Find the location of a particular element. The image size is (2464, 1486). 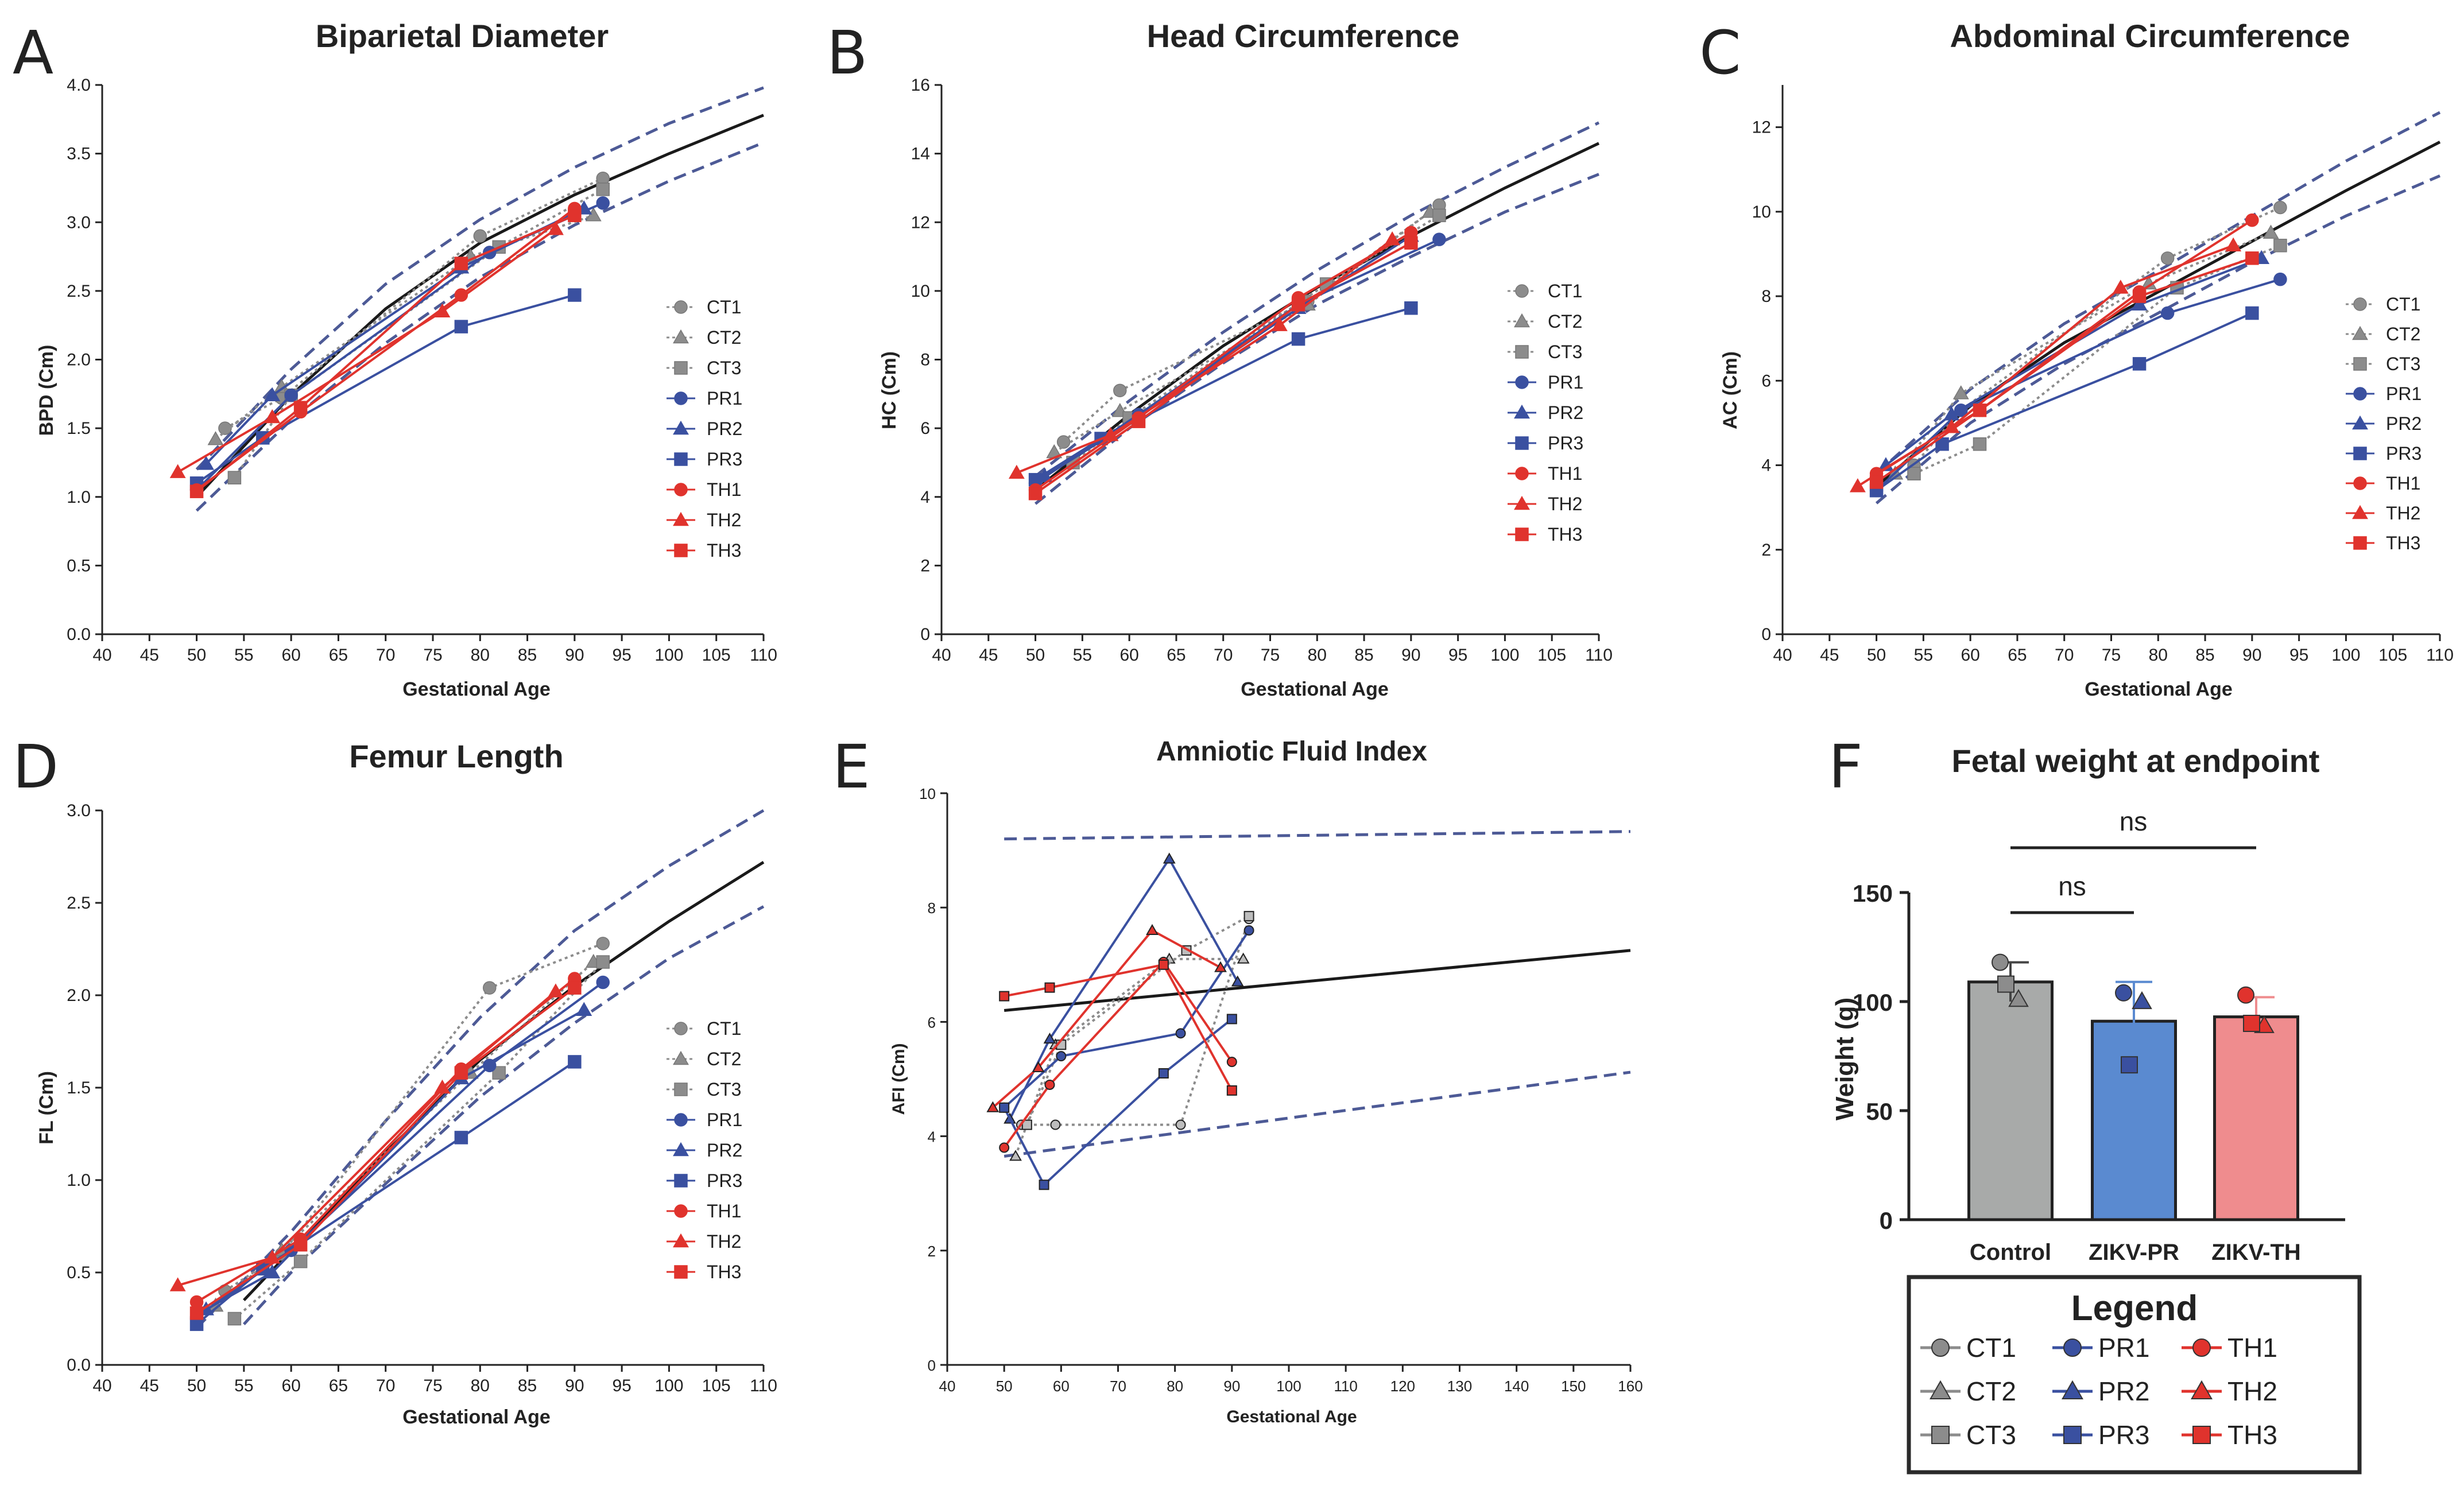

y-tick-label: 0.5 is located at coordinates (79, 1272).